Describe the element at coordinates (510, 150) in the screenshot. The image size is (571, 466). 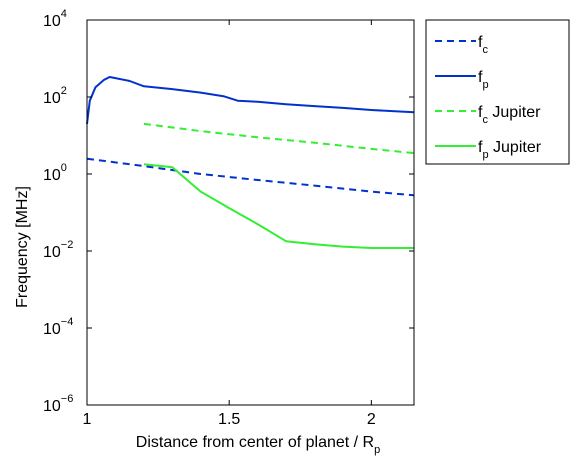
I see `legend-label-4: fp Jupiter` at that location.